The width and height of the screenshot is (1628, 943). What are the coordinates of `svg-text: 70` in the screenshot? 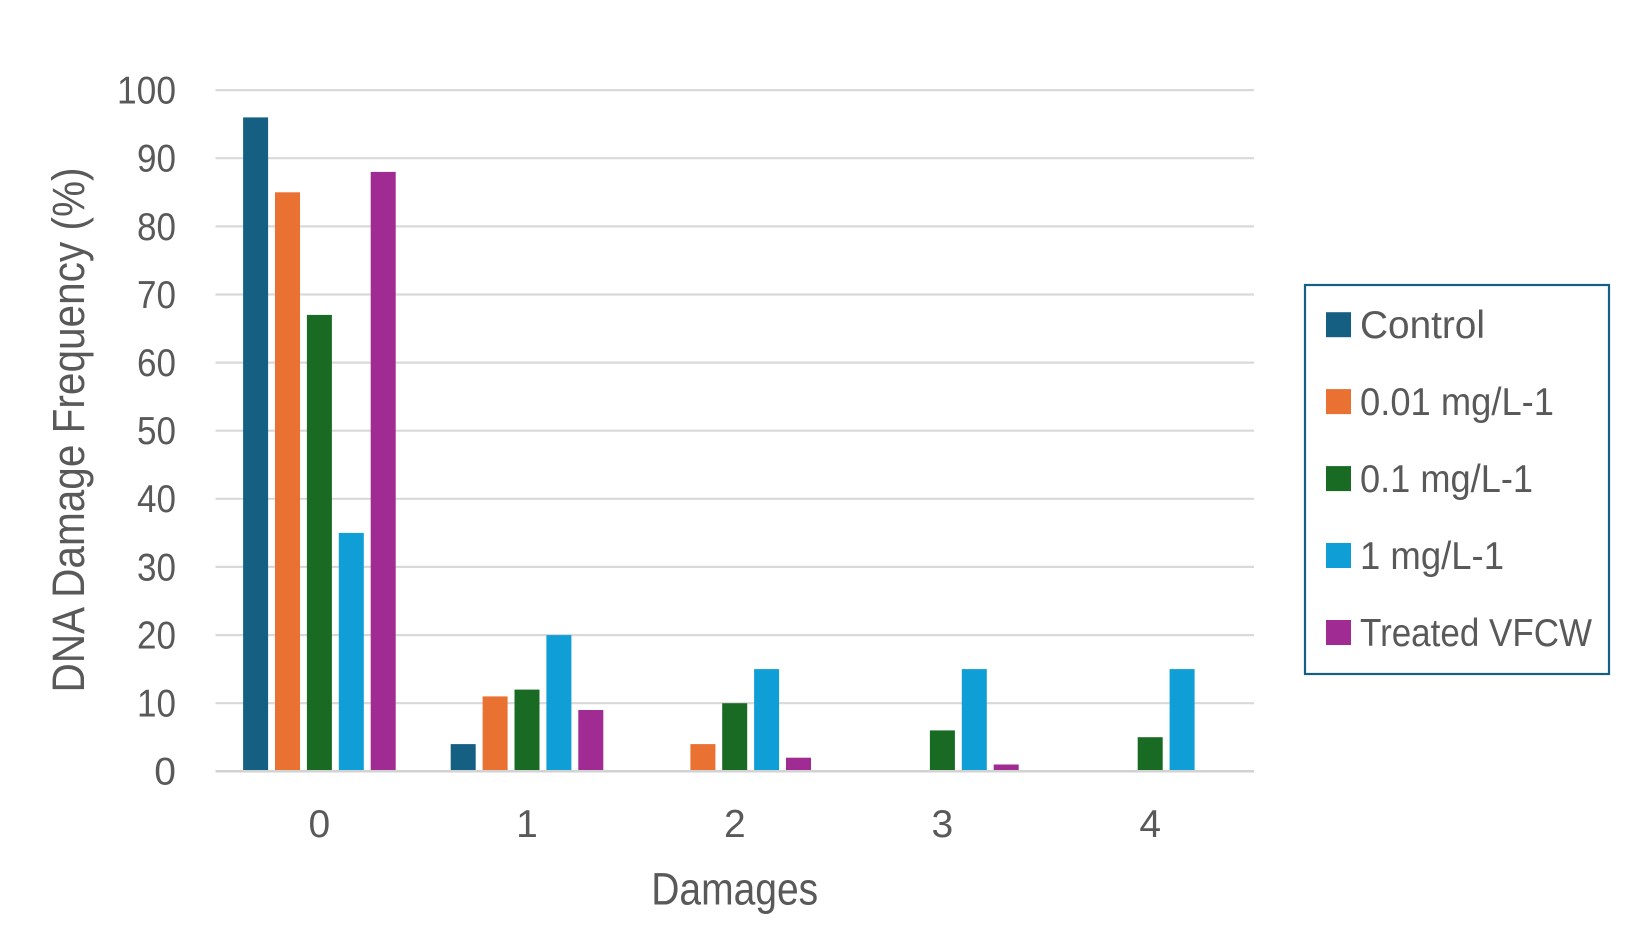 It's located at (156, 295).